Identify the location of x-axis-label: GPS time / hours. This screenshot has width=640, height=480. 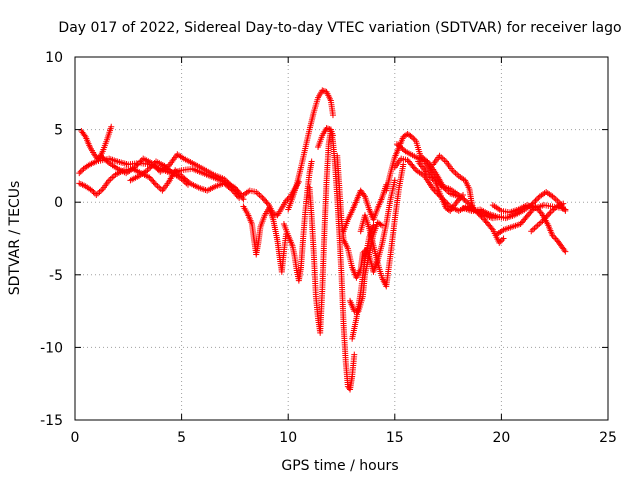
(339, 466).